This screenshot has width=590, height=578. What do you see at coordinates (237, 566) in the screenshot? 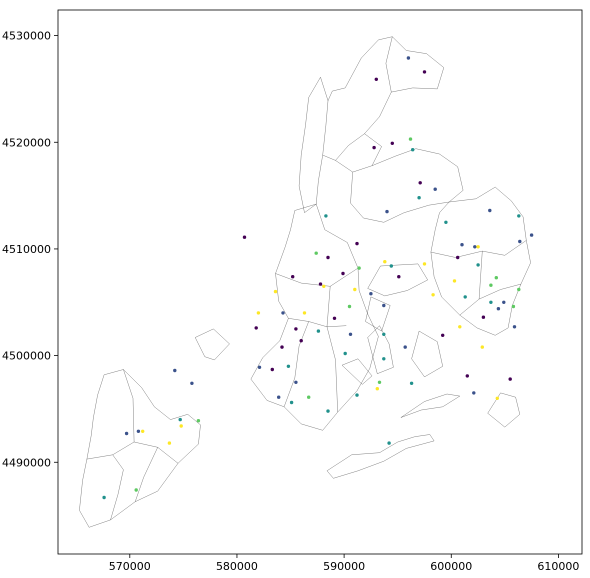
I see `x-tick-label: 580000` at bounding box center [237, 566].